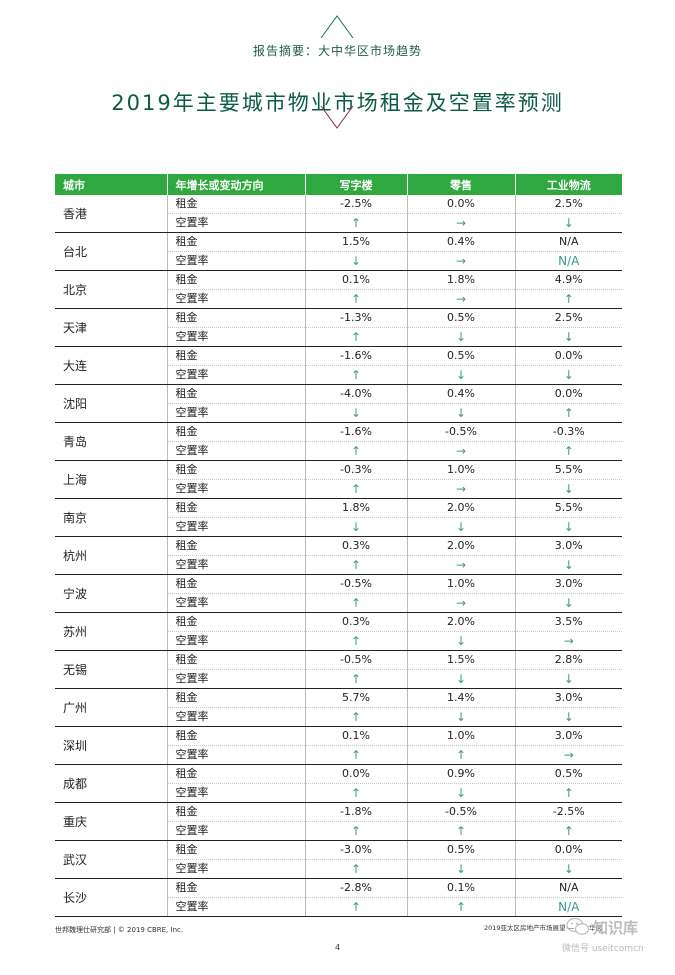 The width and height of the screenshot is (675, 975). Describe the element at coordinates (111, 214) in the screenshot. I see `city-name: 香港` at that location.